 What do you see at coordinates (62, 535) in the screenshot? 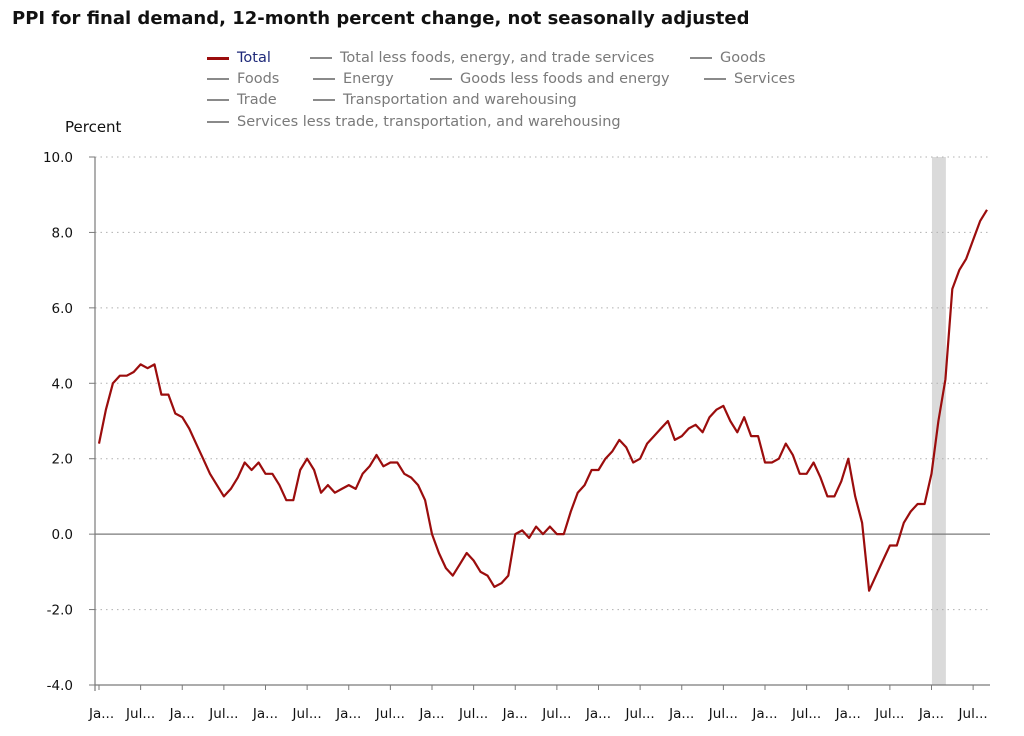
I see `y-tick-label: 0.0` at bounding box center [62, 535].